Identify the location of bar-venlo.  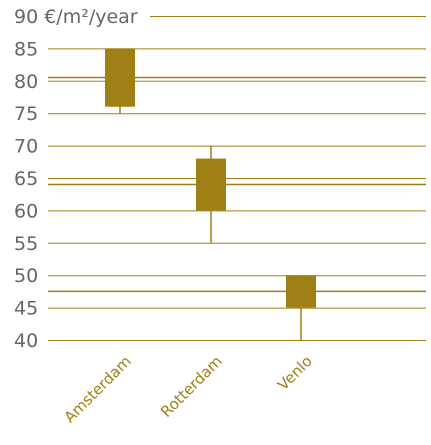
(301, 291).